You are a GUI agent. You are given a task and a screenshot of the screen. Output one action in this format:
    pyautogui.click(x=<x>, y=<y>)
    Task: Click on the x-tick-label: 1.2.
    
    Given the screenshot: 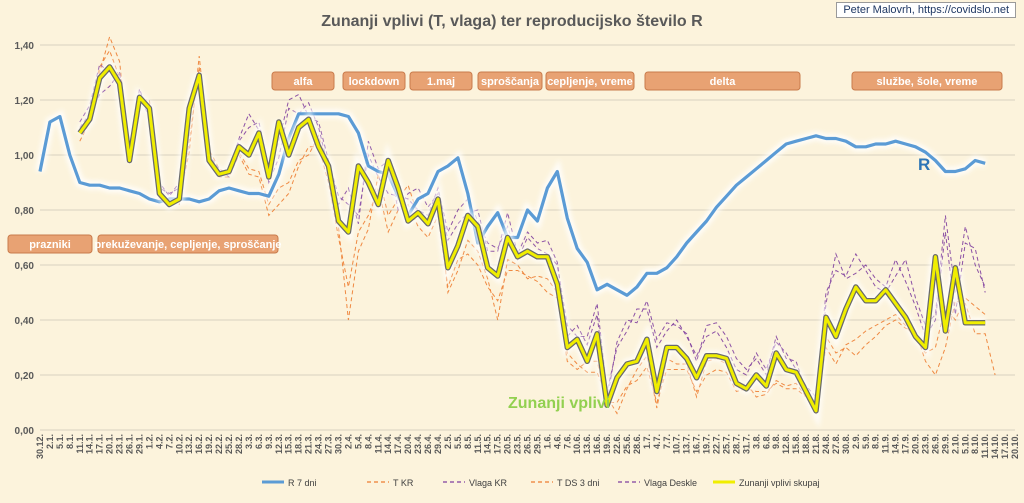 What is the action you would take?
    pyautogui.click(x=149, y=441)
    